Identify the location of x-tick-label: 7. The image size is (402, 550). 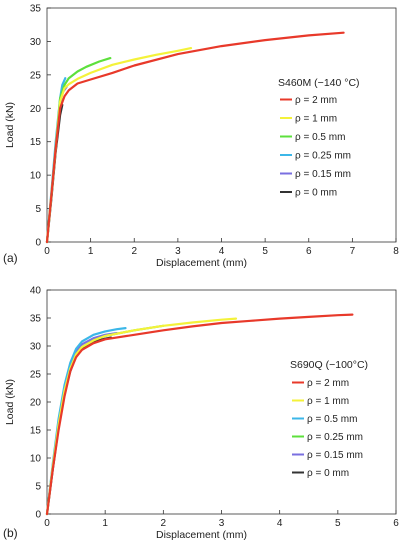
(353, 251).